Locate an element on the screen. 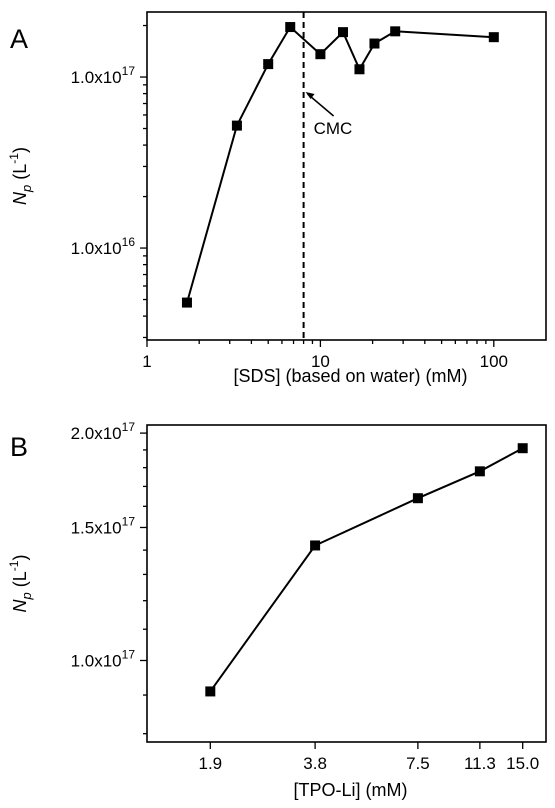 The height and width of the screenshot is (808, 555). x-tick-label: 100 is located at coordinates (494, 361).